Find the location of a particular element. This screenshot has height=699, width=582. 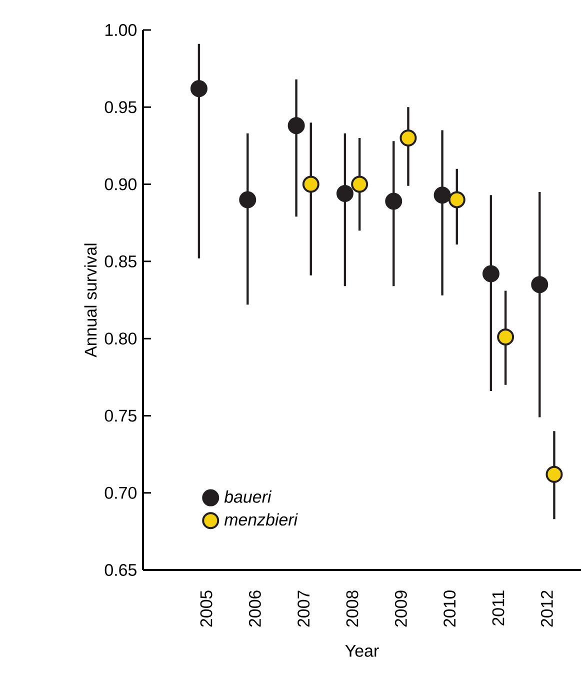

y-tick-label: 0.80 is located at coordinates (120, 338).